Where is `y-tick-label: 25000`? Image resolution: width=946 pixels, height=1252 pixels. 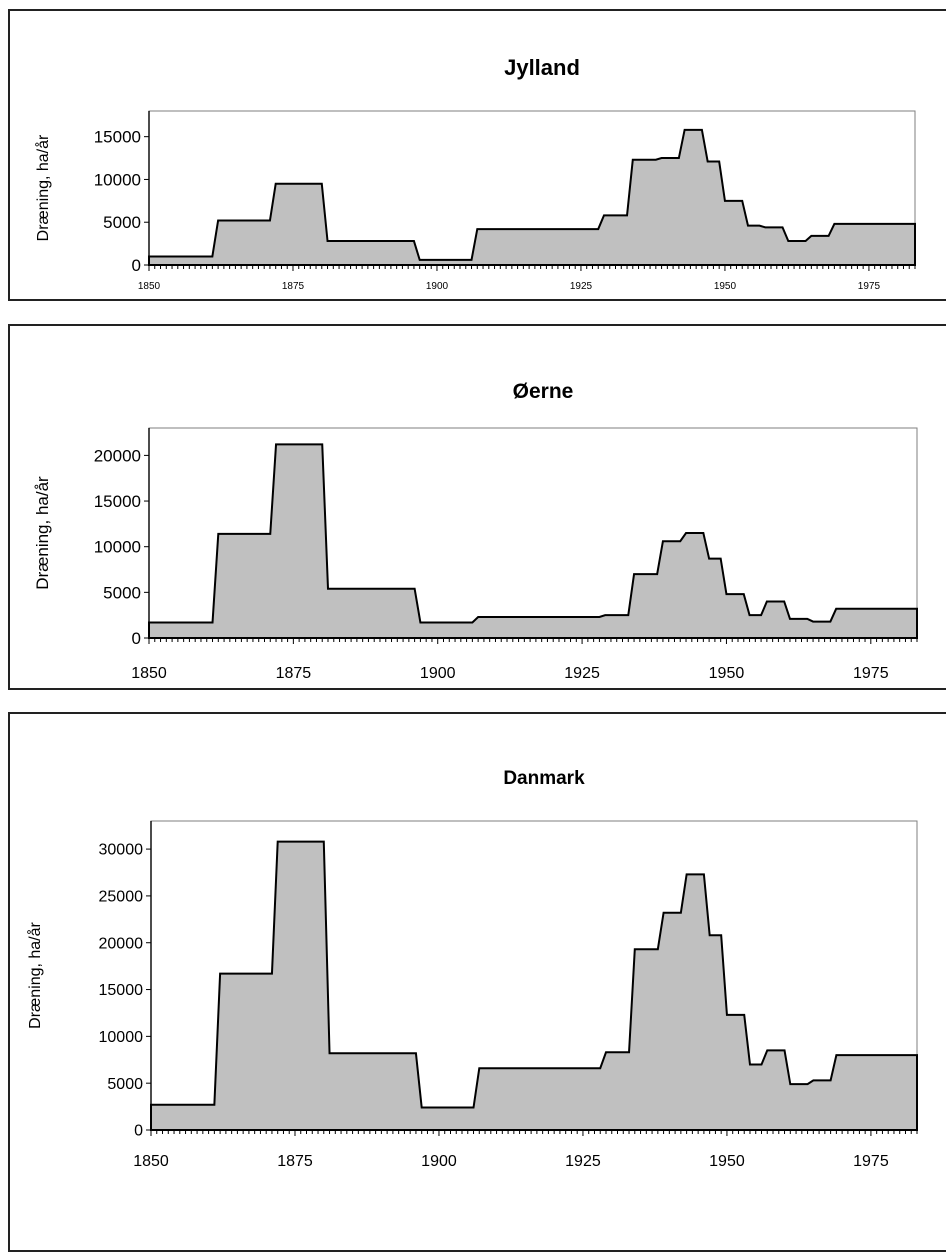
y-tick-label: 25000 is located at coordinates (121, 897).